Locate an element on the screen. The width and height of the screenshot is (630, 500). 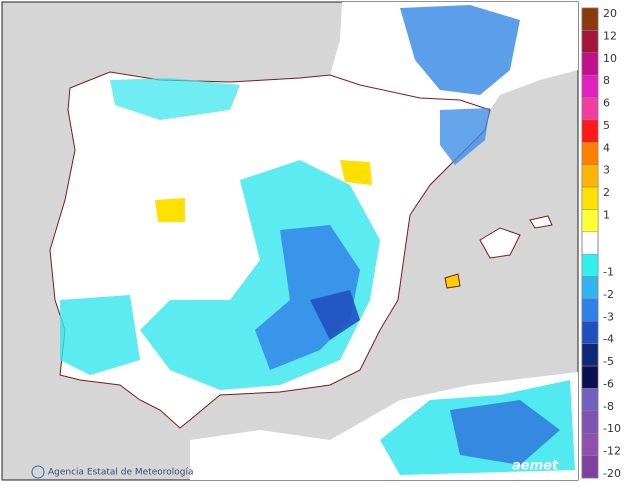
legend-label: -10 is located at coordinates (612, 428).